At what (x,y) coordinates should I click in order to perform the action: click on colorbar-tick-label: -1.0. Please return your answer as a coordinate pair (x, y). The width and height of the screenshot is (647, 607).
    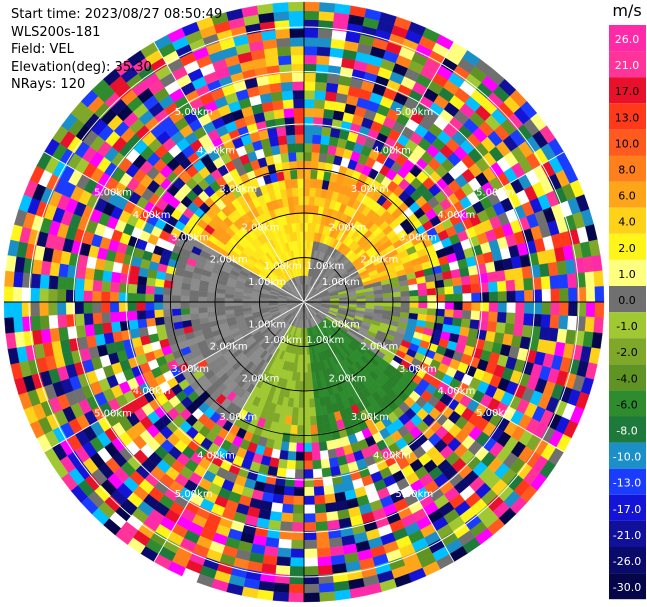
    Looking at the image, I should click on (626, 326).